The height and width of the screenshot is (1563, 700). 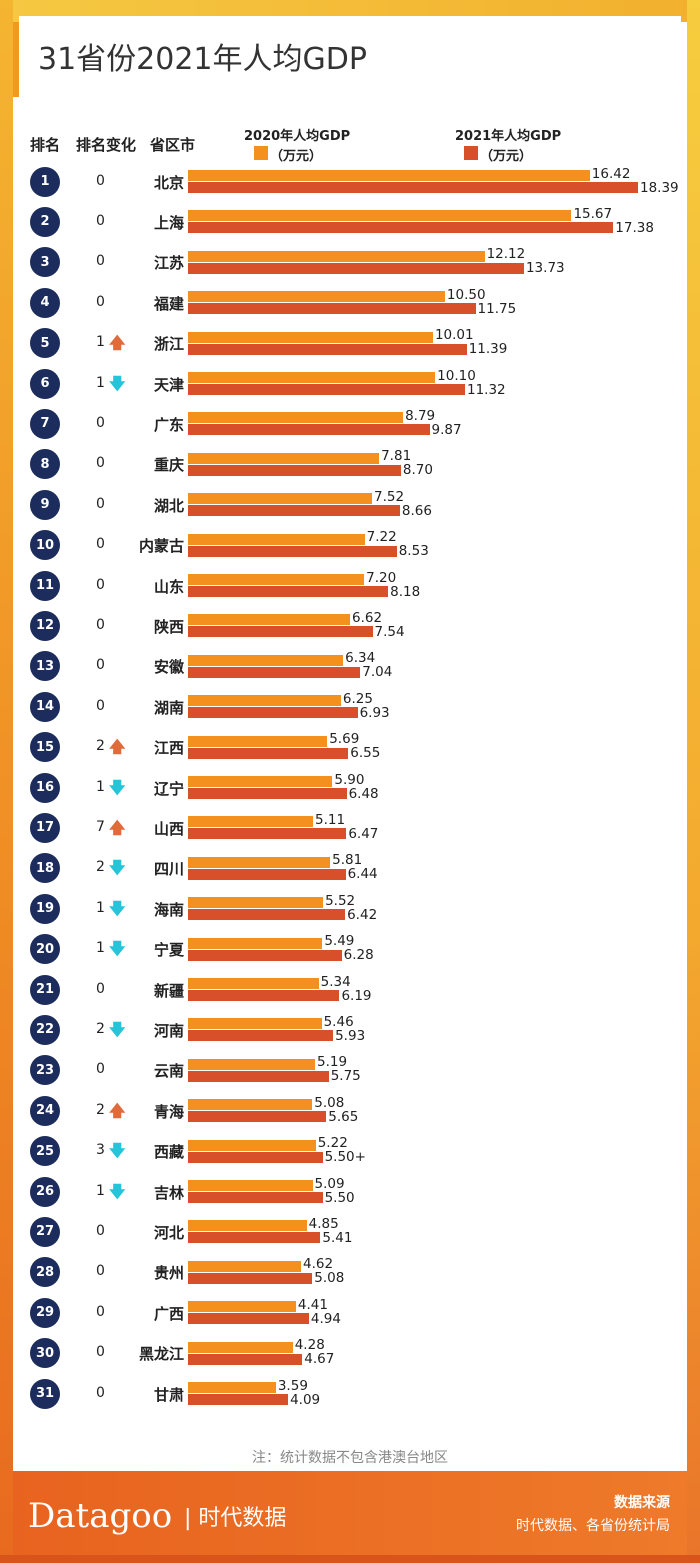 What do you see at coordinates (367, 617) in the screenshot?
I see `value-label-2020: 6.62` at bounding box center [367, 617].